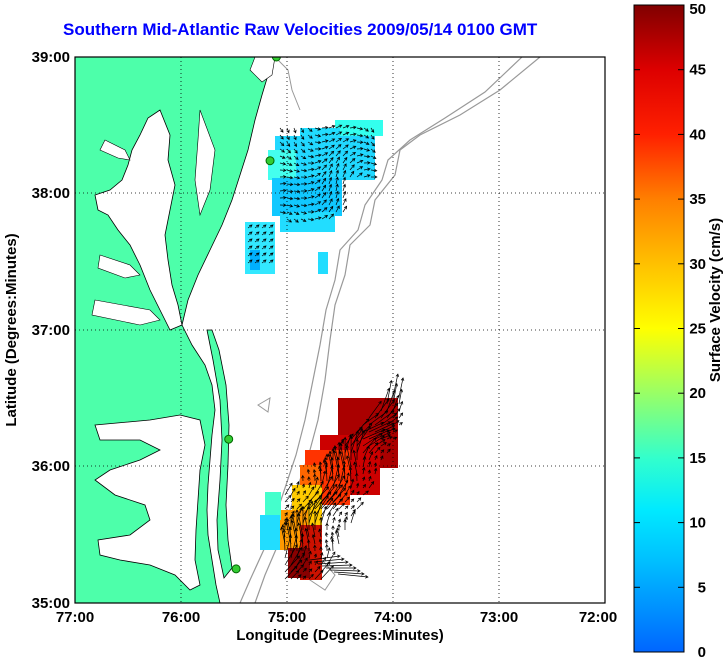 Image resolution: width=724 pixels, height=659 pixels. I want to click on colorbar-tick-label: 0, so click(702, 651).